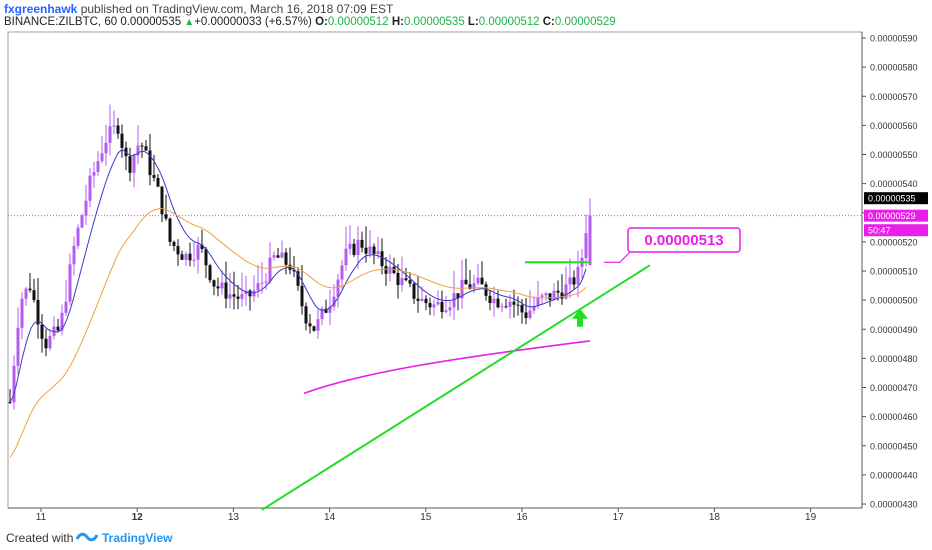 Image resolution: width=932 pixels, height=550 pixels. Describe the element at coordinates (330, 517) in the screenshot. I see `x-tick-label: 14` at that location.